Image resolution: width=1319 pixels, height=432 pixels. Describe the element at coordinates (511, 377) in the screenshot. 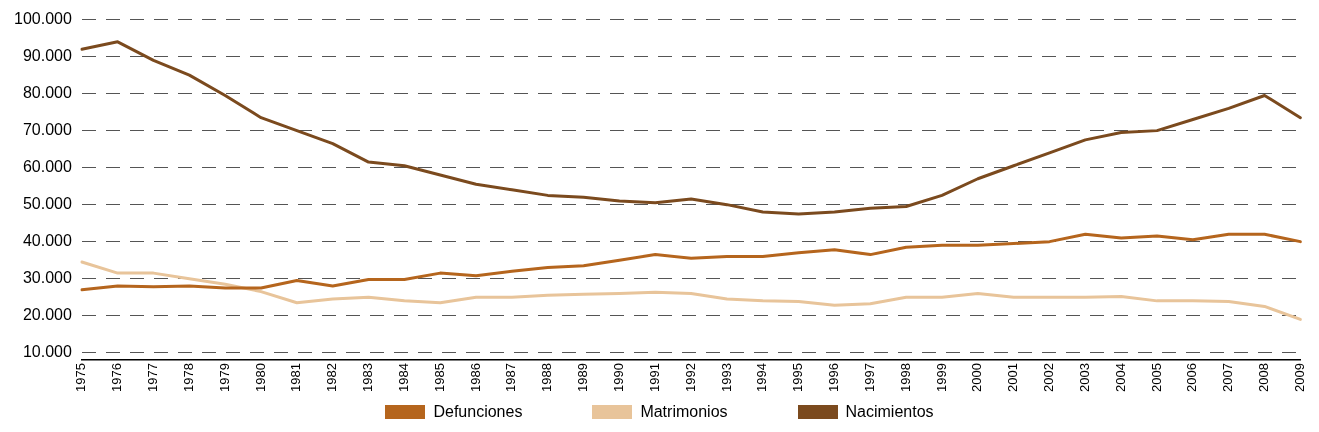

I see `x-tick-label: 1987` at that location.